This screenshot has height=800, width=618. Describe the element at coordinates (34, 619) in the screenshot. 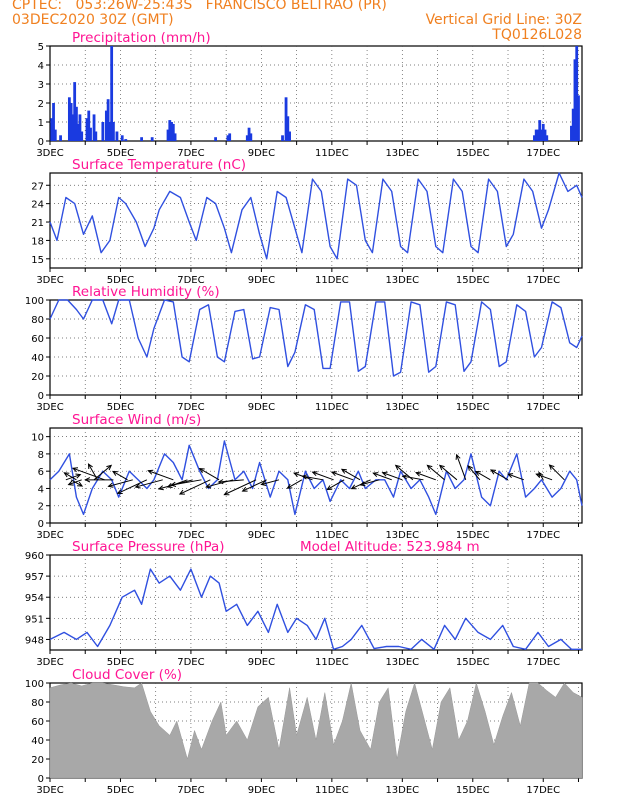

I see `pressure-ytick-label: 951` at that location.